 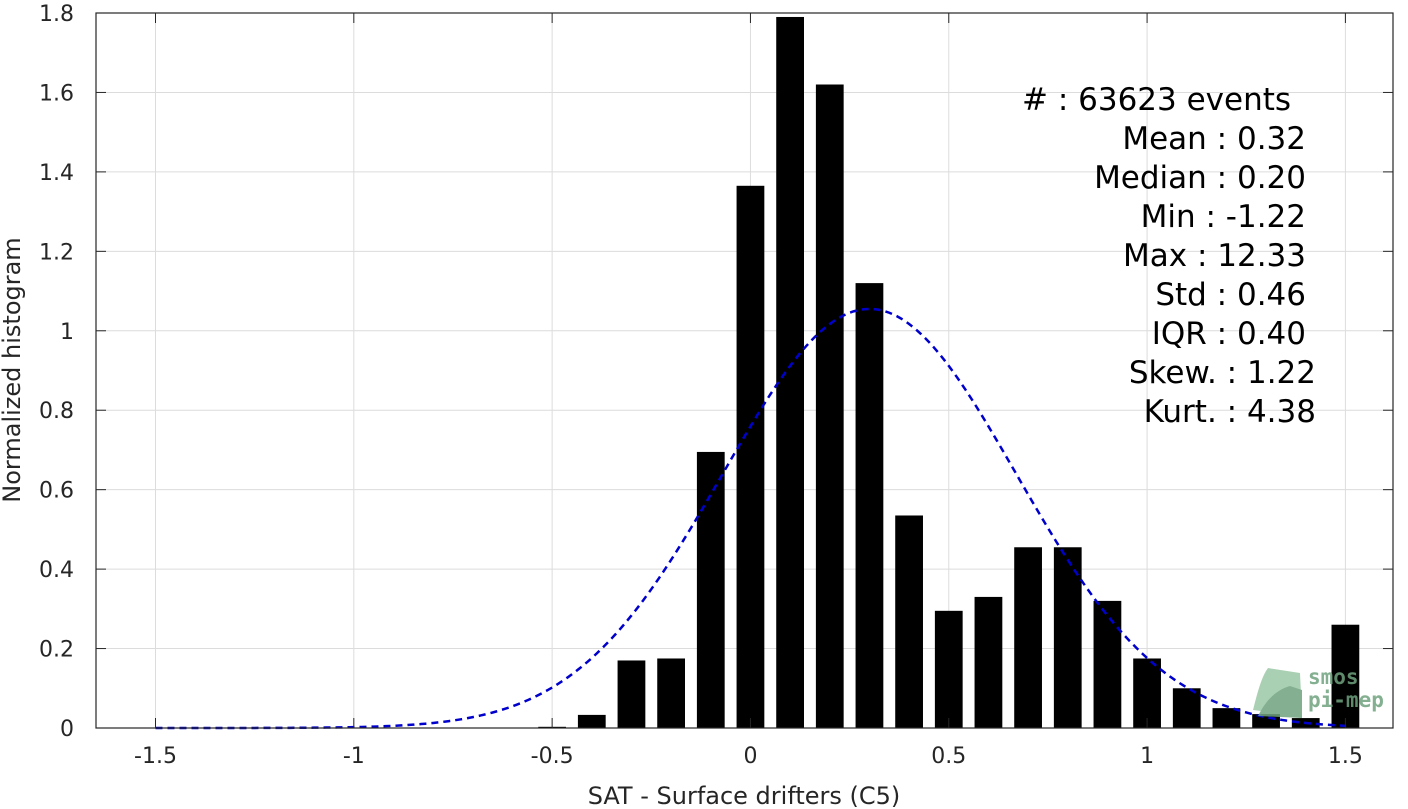 I want to click on y-tick-label: 1.8, so click(x=56, y=14).